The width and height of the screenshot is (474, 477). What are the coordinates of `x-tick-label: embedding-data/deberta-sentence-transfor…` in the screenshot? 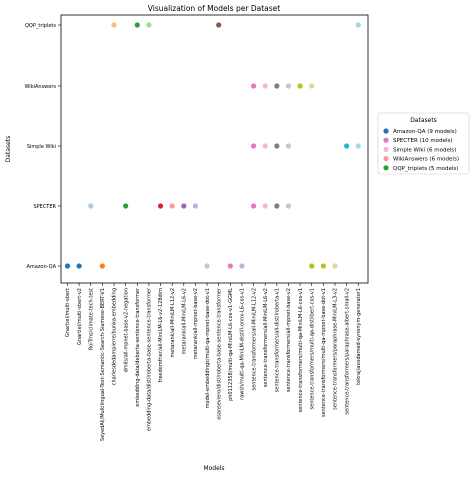 It's located at (138, 347).